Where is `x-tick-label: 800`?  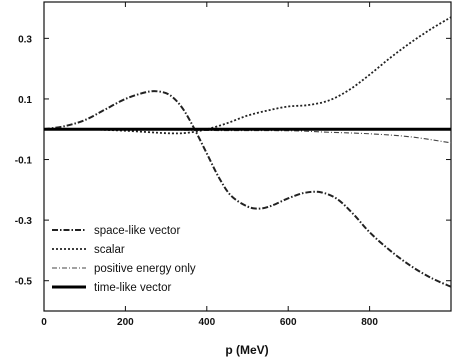
x-tick-label: 800 is located at coordinates (369, 322).